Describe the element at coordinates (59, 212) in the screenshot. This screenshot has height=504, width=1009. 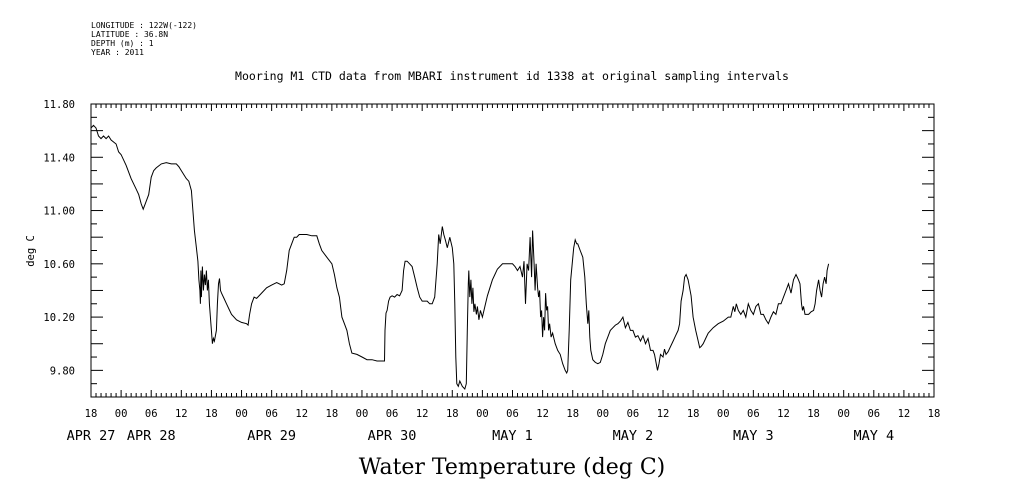
I see `y-tick-label: 11.00` at that location.